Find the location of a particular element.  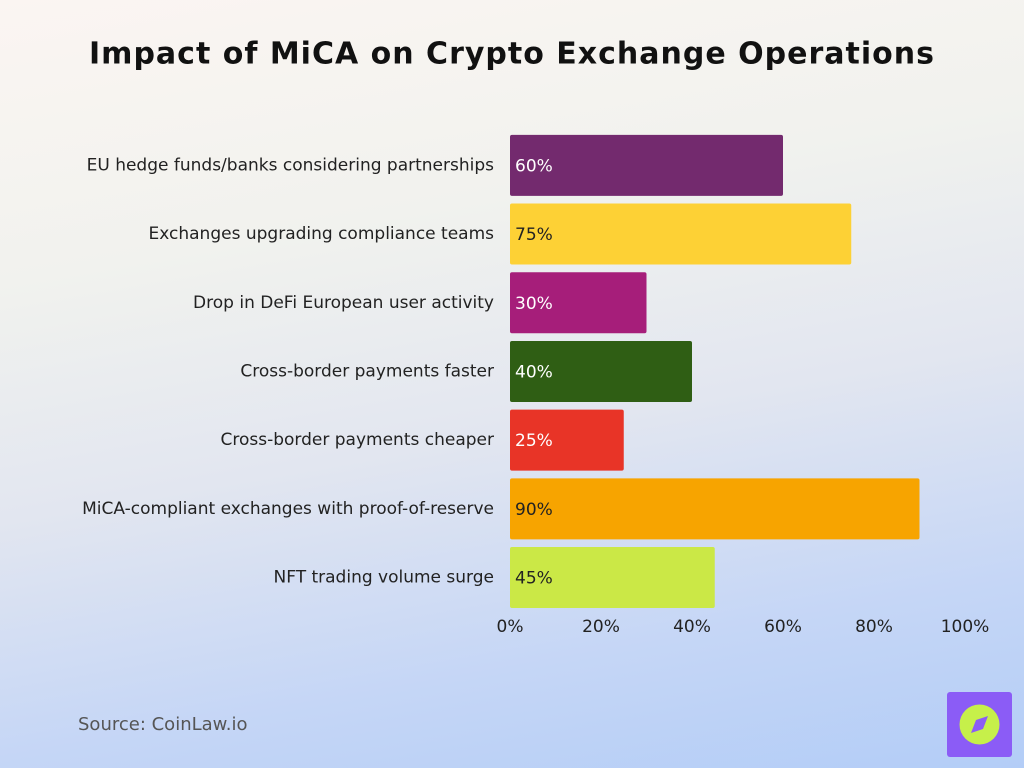

value-label: 75% is located at coordinates (534, 235).